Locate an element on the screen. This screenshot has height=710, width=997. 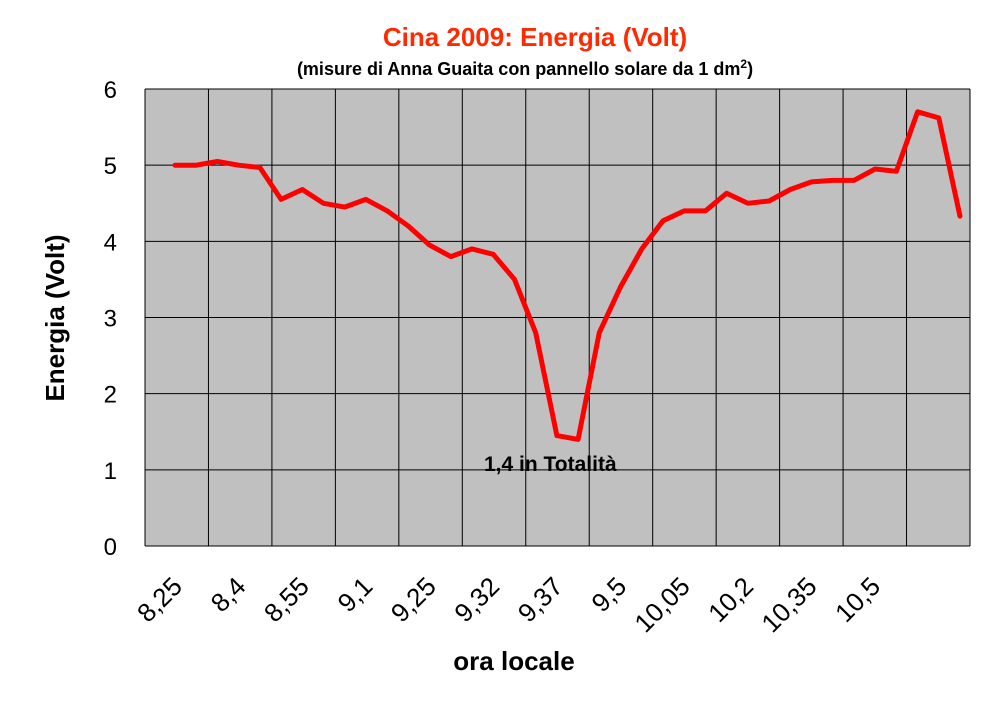
x-tick-label: 8,55 is located at coordinates (286, 599).